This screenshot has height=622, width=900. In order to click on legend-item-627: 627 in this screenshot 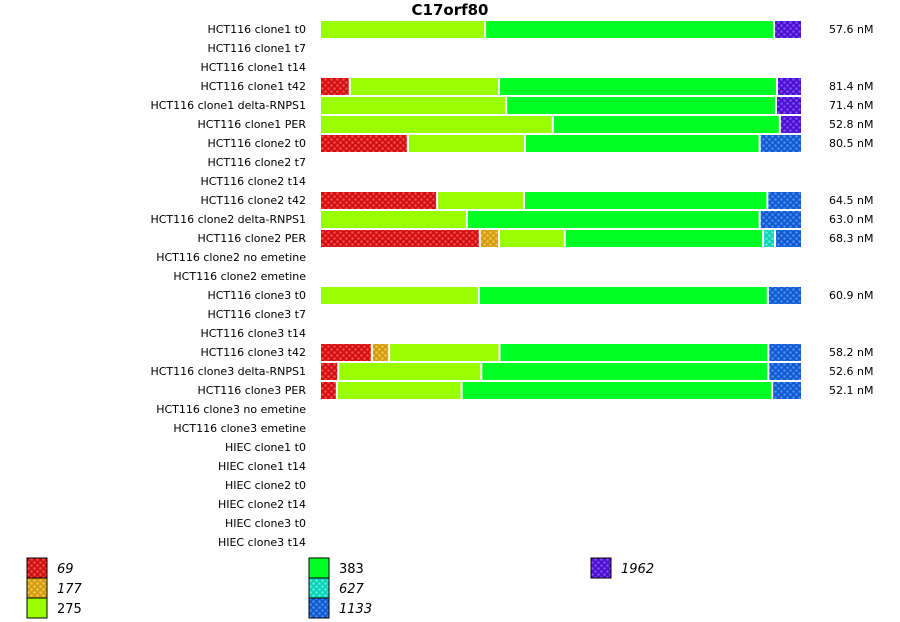, I will do `click(336, 588)`.